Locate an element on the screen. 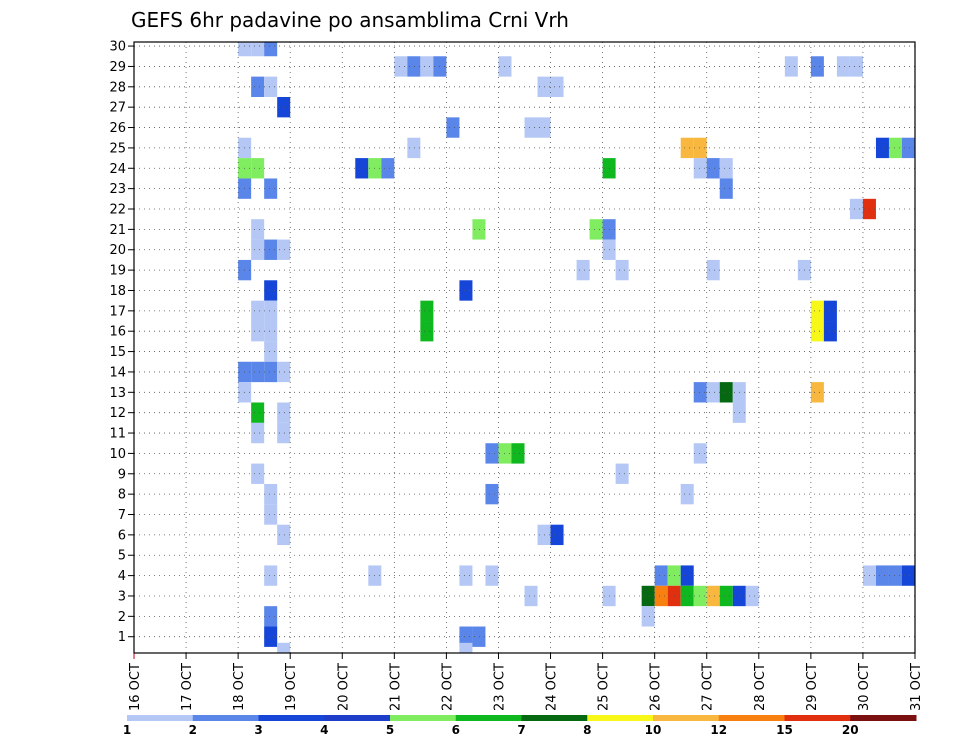  y-tick-label: 7 is located at coordinates (122, 515).